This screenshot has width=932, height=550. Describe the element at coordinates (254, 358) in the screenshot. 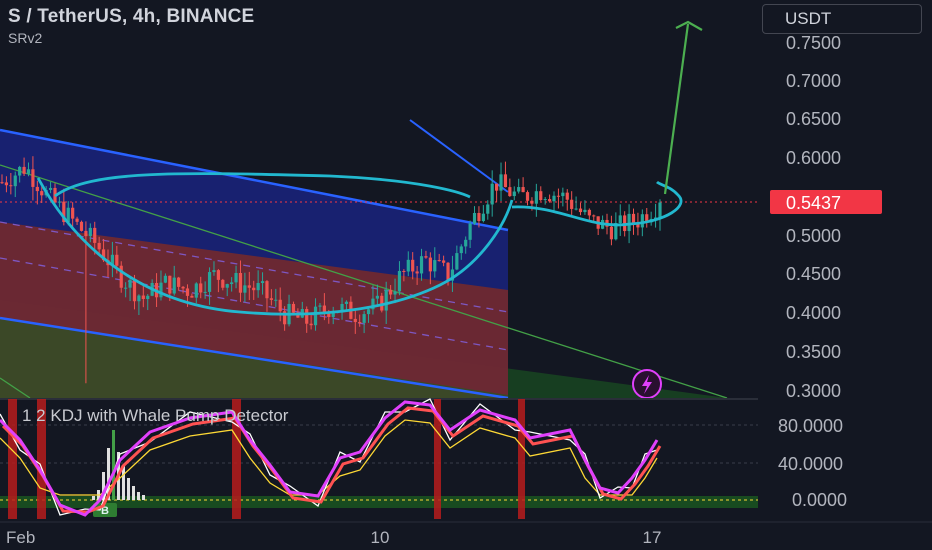

I see `channel-lower-line` at that location.